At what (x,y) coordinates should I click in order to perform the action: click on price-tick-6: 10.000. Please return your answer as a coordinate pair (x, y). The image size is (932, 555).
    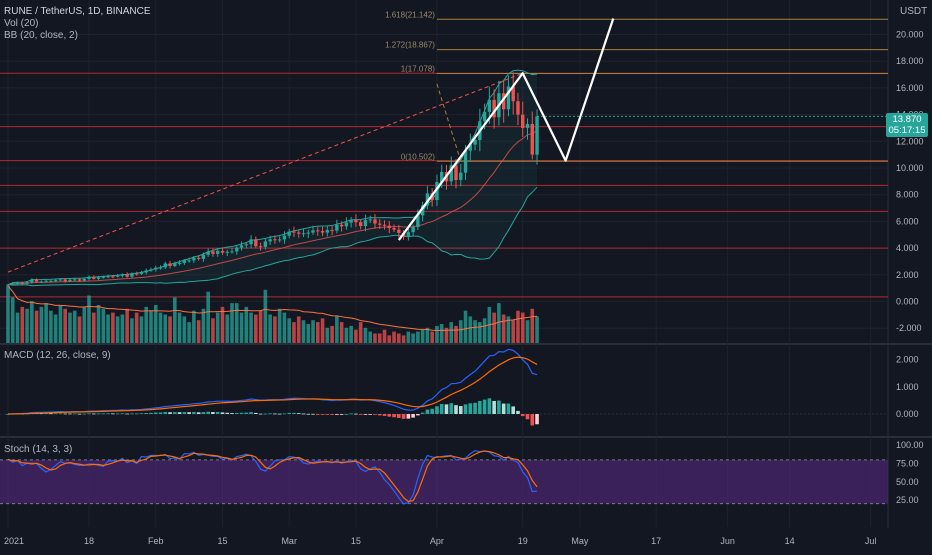
    Looking at the image, I should click on (910, 168).